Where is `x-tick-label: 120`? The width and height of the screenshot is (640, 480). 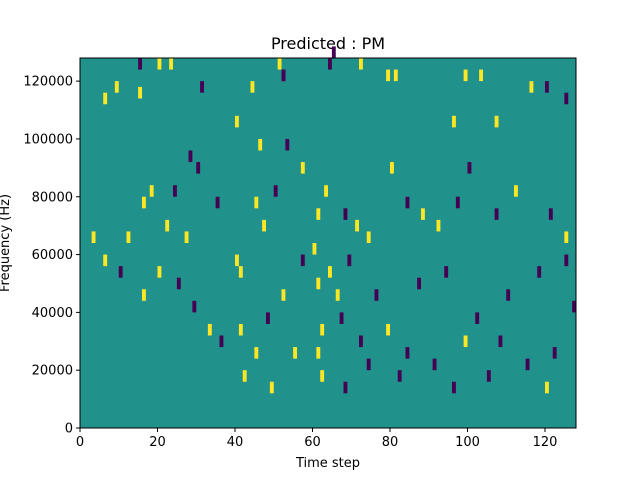
x-tick-label: 120 is located at coordinates (545, 442).